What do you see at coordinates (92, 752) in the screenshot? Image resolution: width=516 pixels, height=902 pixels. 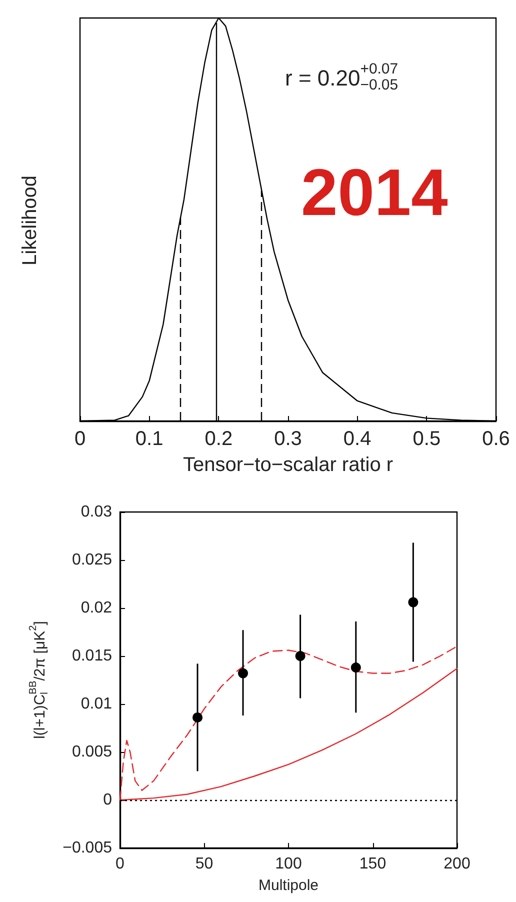 I see `y-tick-label: 0.005` at bounding box center [92, 752].